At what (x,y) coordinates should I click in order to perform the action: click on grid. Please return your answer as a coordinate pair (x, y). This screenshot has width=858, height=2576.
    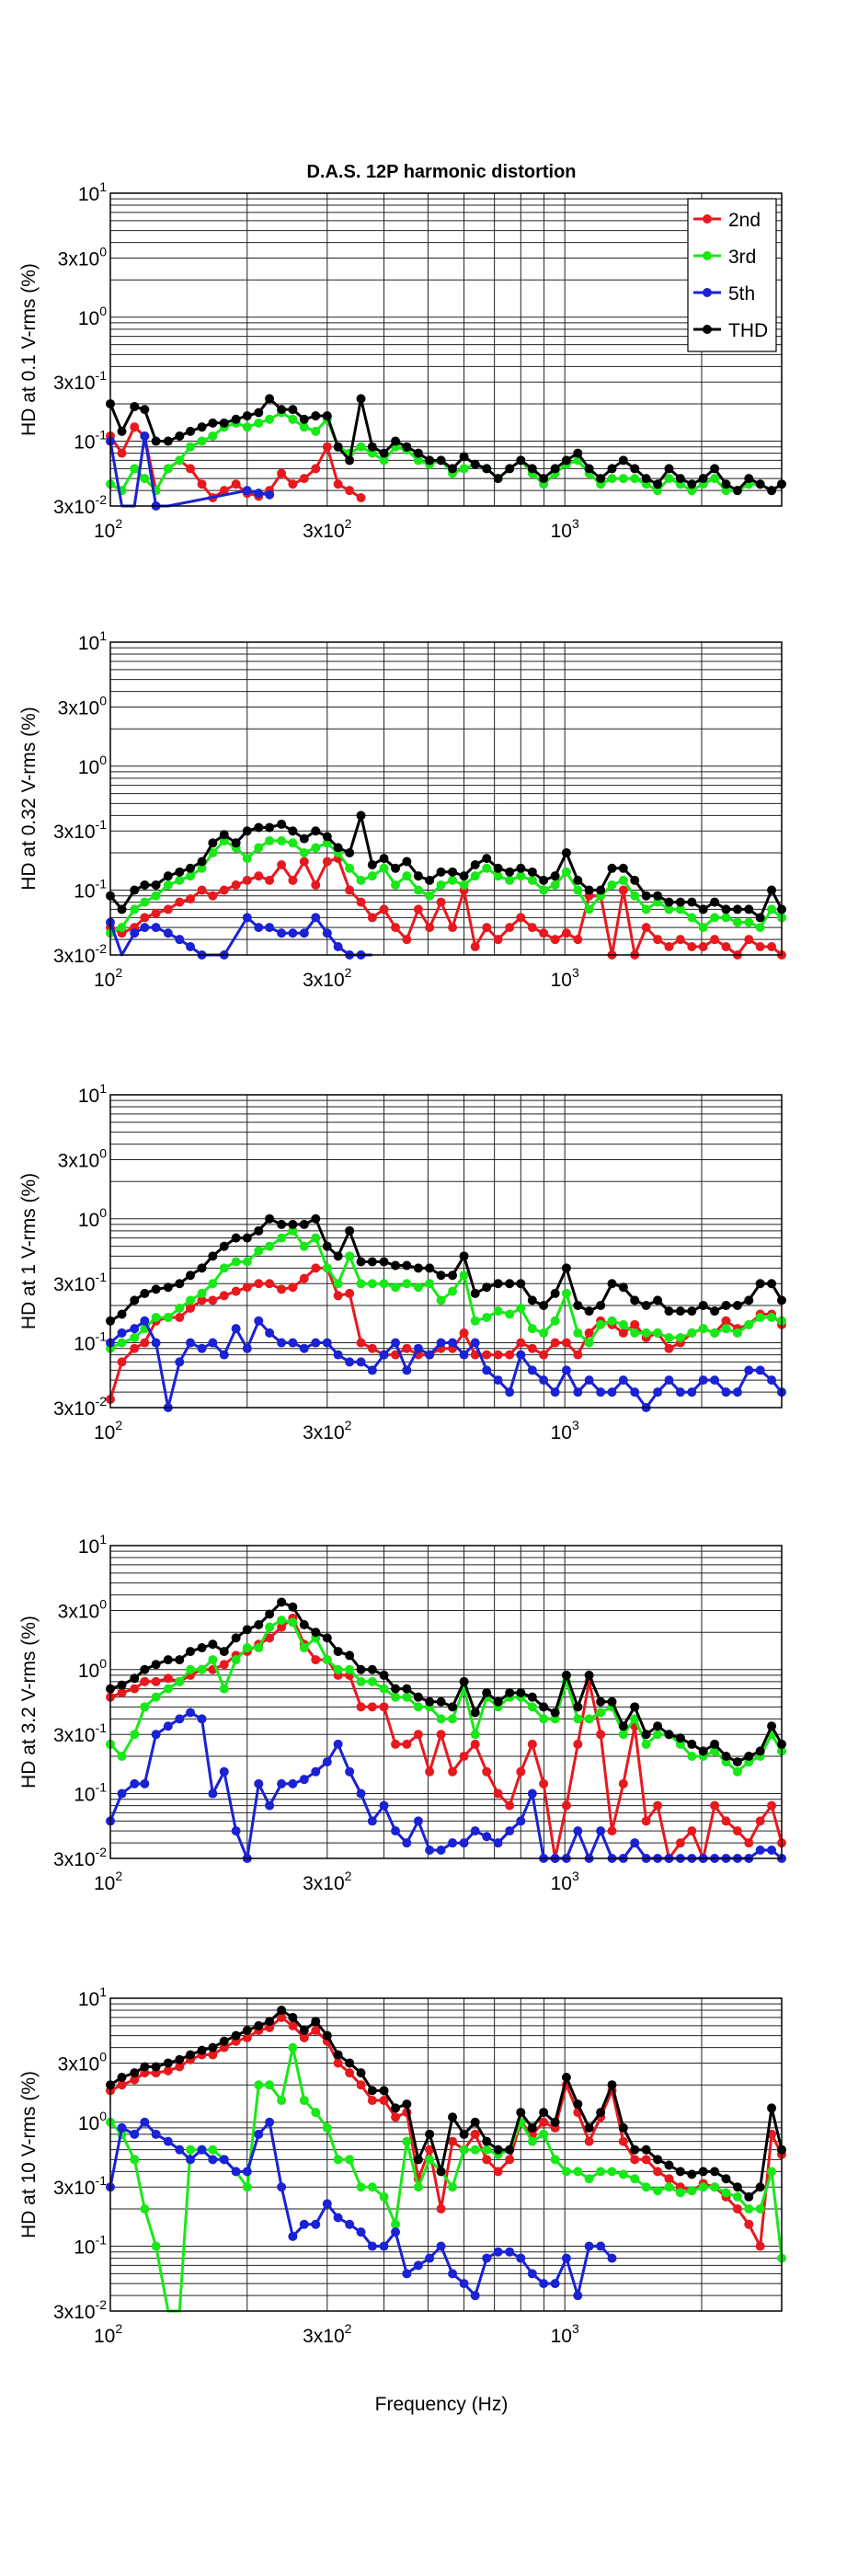
    Looking at the image, I should click on (446, 798).